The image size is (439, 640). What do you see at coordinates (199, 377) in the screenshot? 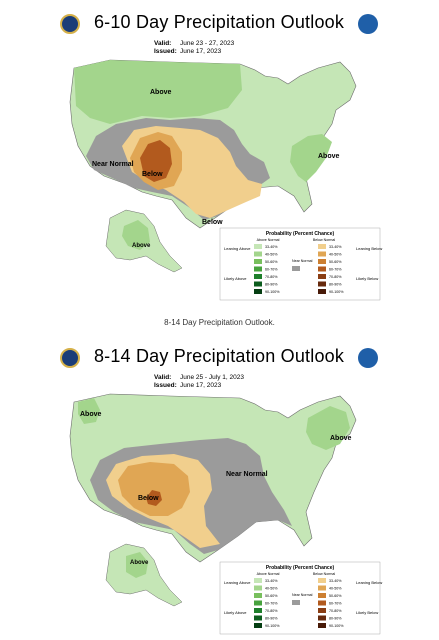
I see `valid-dates: Valid: June 25 - July 1, 2023` at bounding box center [199, 377].